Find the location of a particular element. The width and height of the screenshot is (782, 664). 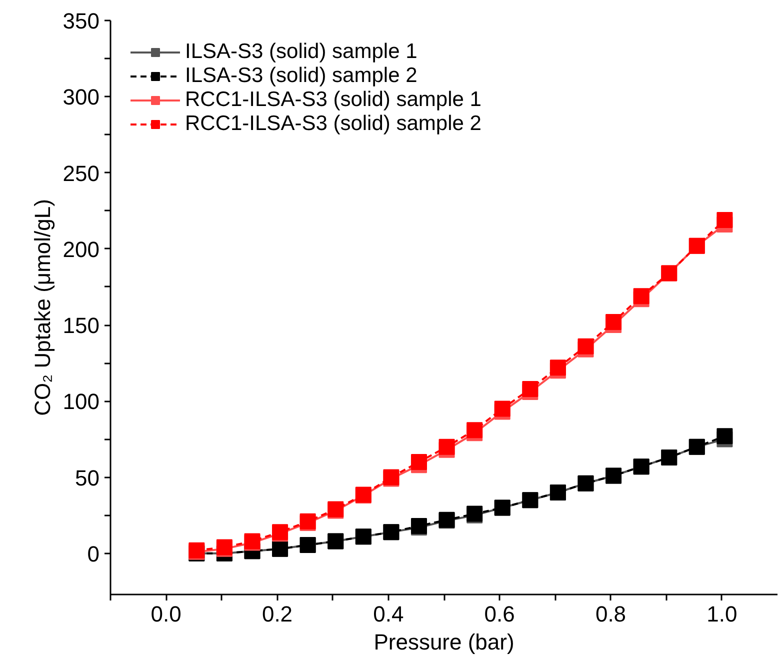

legend-label: RCC1-ILSA-S3 (solid) sample 2 is located at coordinates (333, 124).